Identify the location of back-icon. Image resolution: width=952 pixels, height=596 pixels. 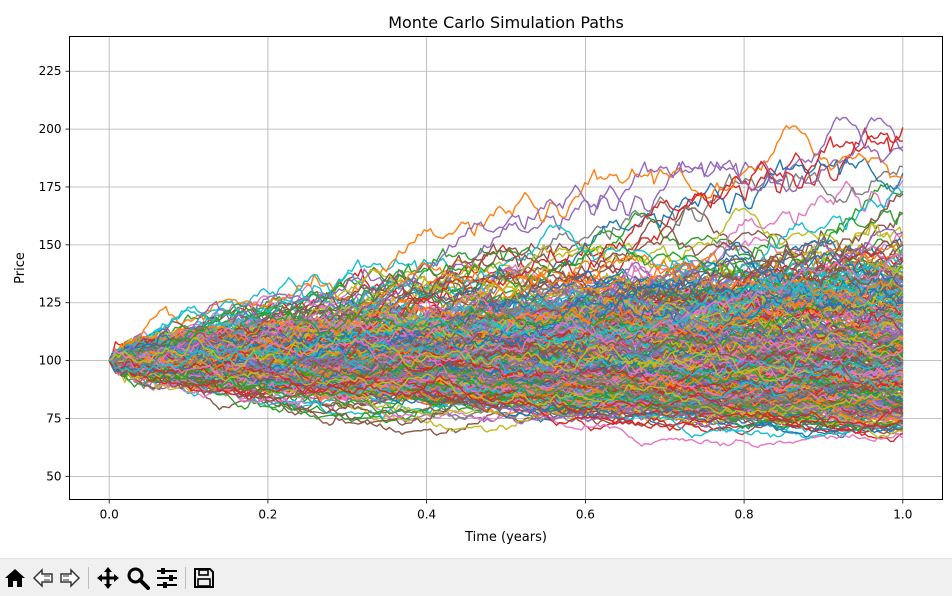
(42, 578).